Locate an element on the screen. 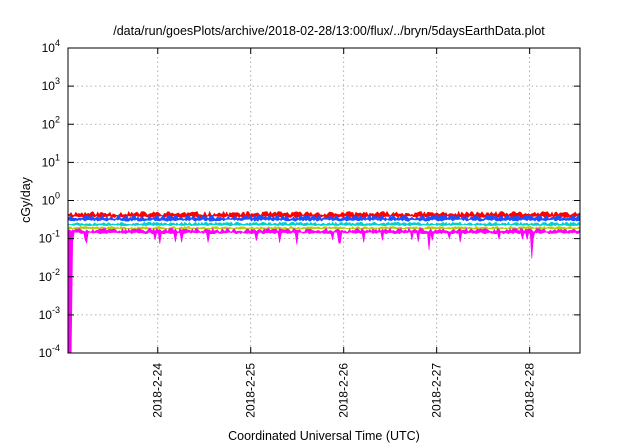 The width and height of the screenshot is (640, 448). x-tick-label: 2018-2-25 is located at coordinates (251, 390).